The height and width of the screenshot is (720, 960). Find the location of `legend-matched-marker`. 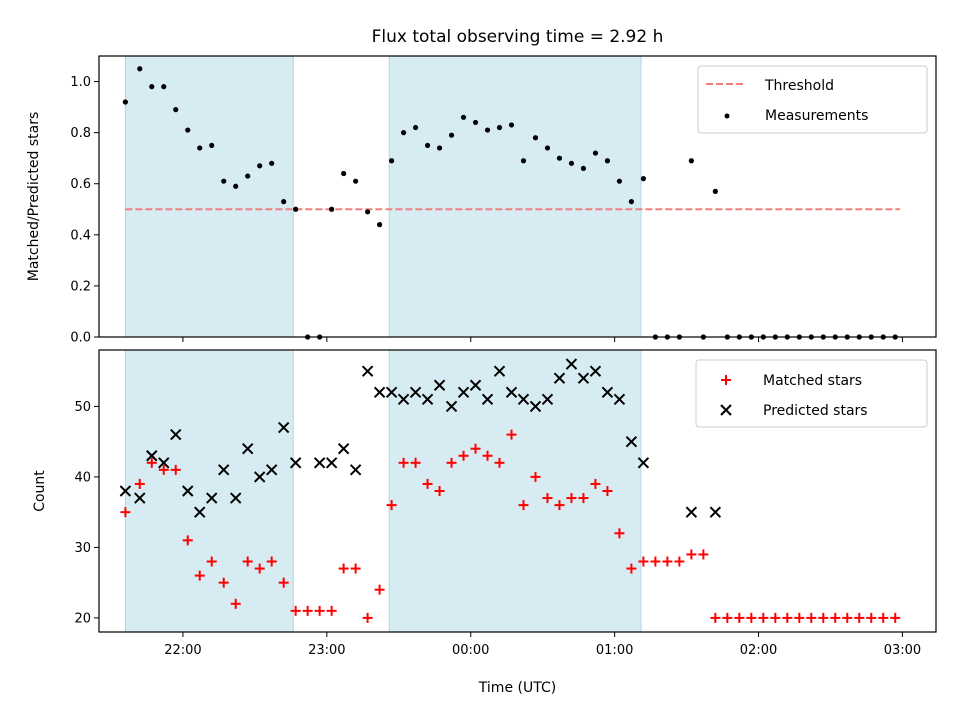

legend-matched-marker is located at coordinates (726, 380).